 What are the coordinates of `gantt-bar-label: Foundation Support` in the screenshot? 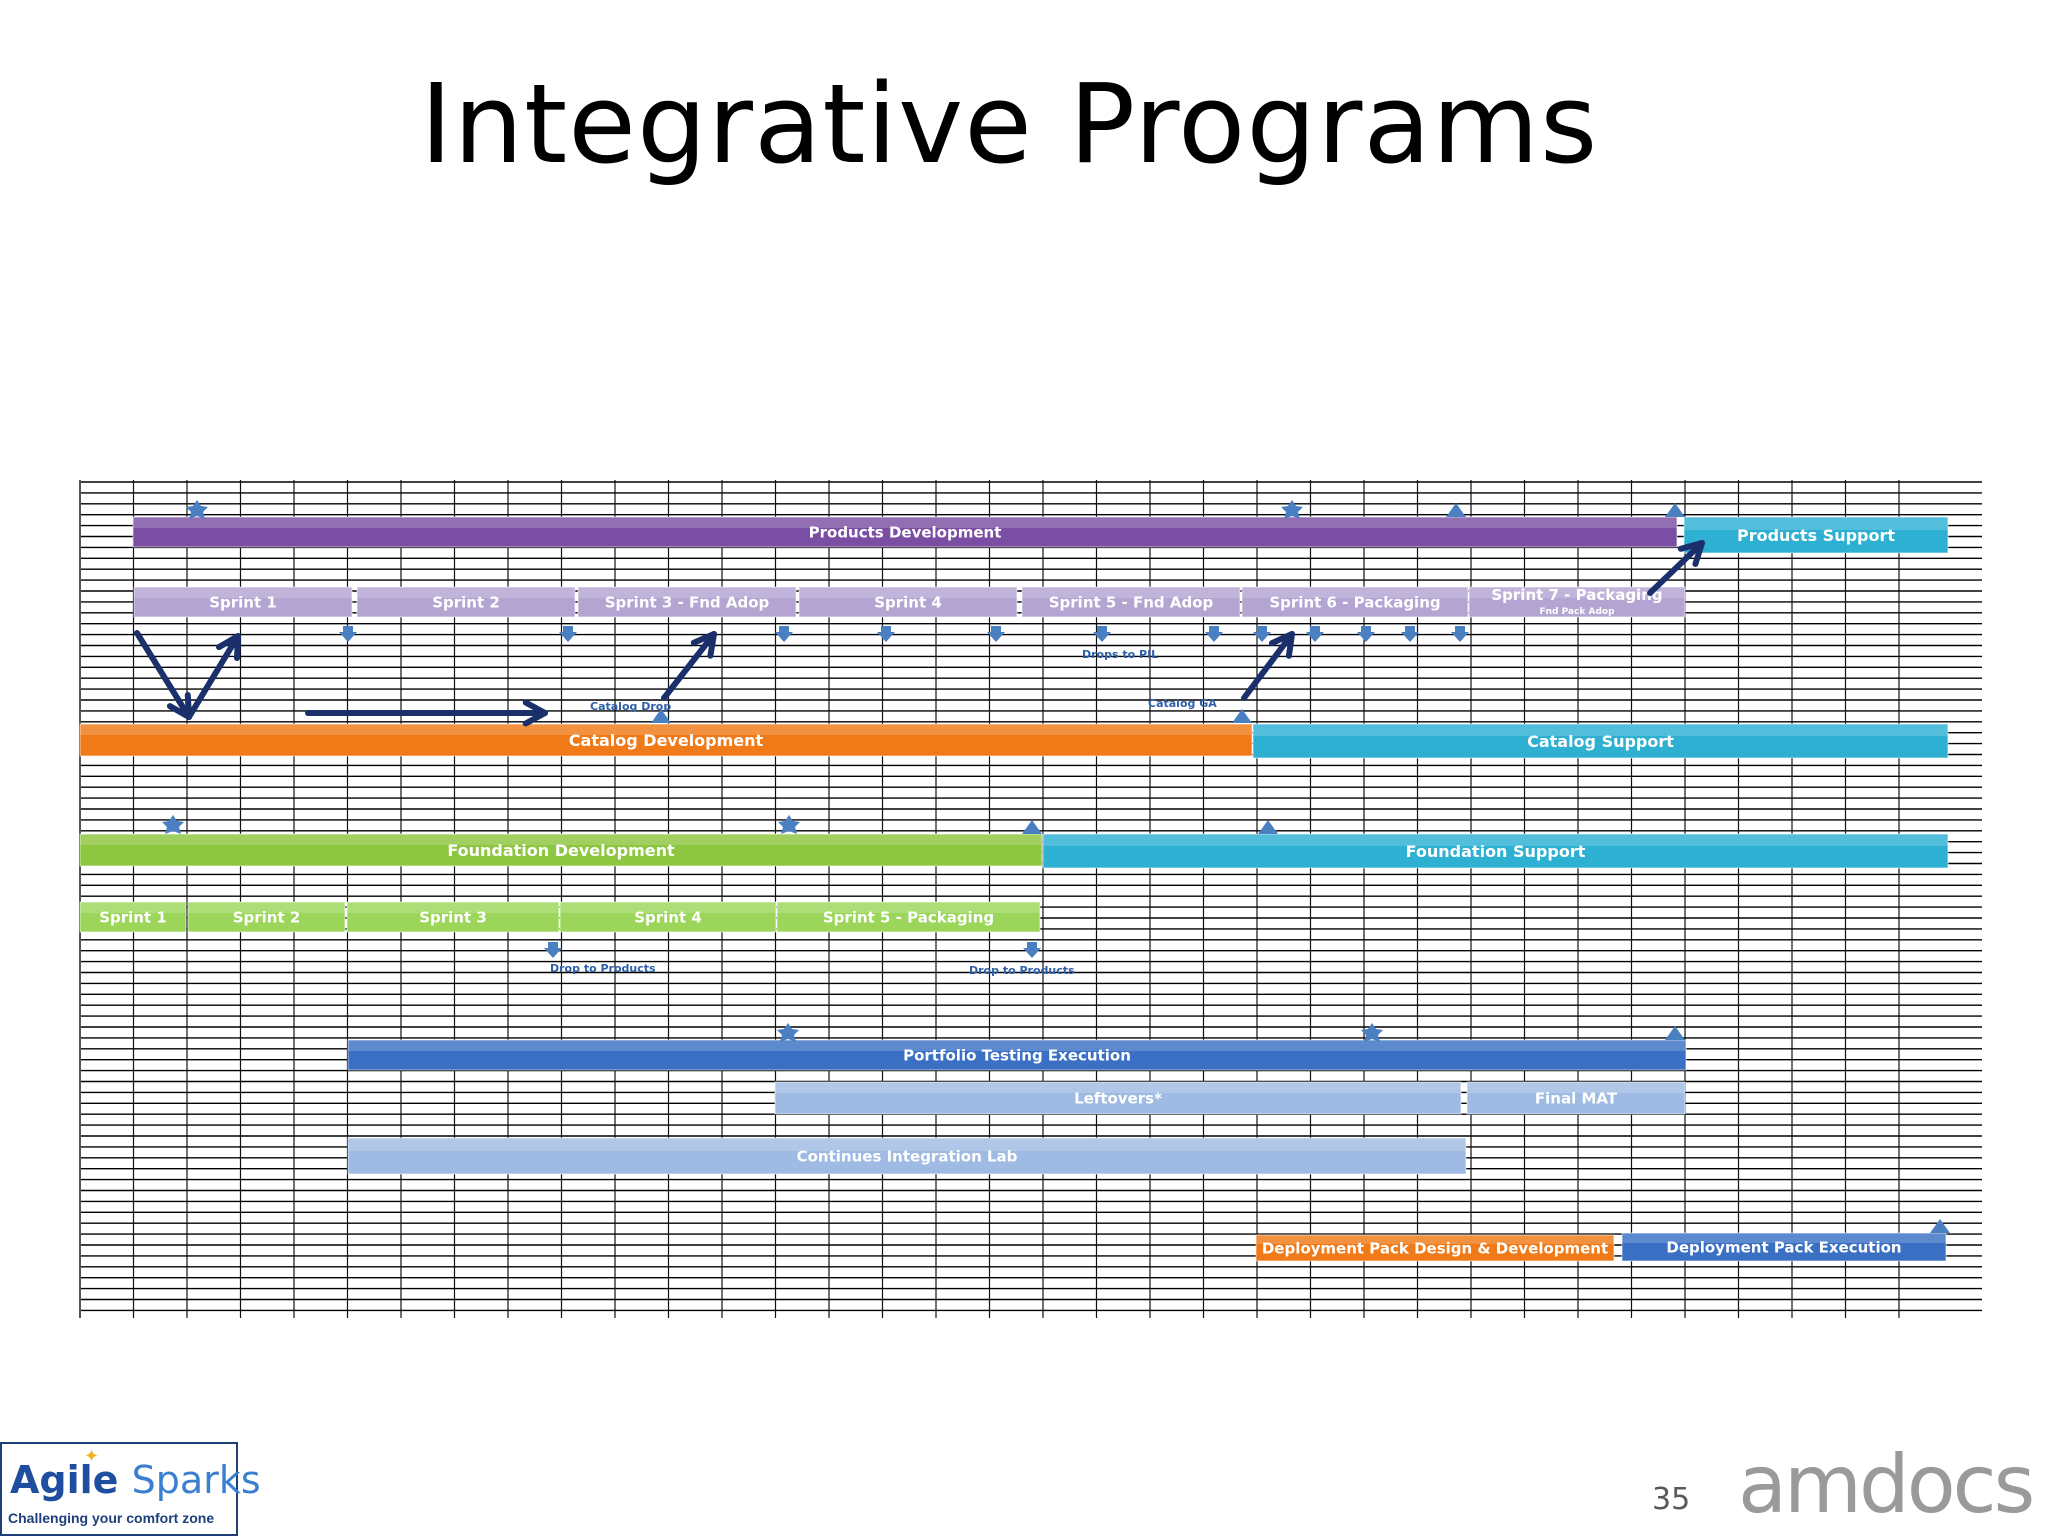 It's located at (1496, 851).